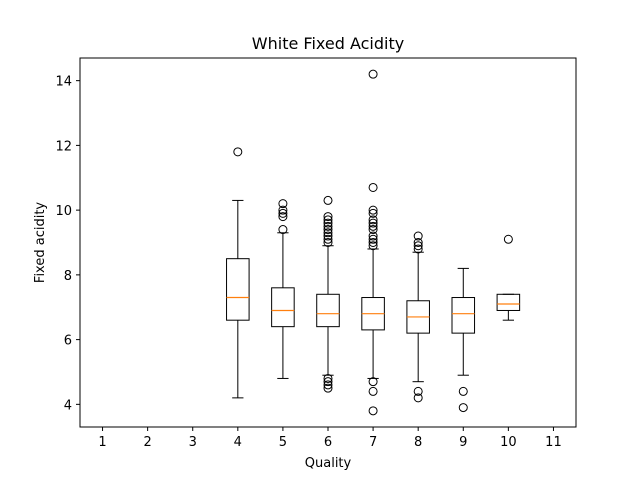 The image size is (640, 480). Describe the element at coordinates (63, 82) in the screenshot. I see `y-tick-label: 14` at that location.